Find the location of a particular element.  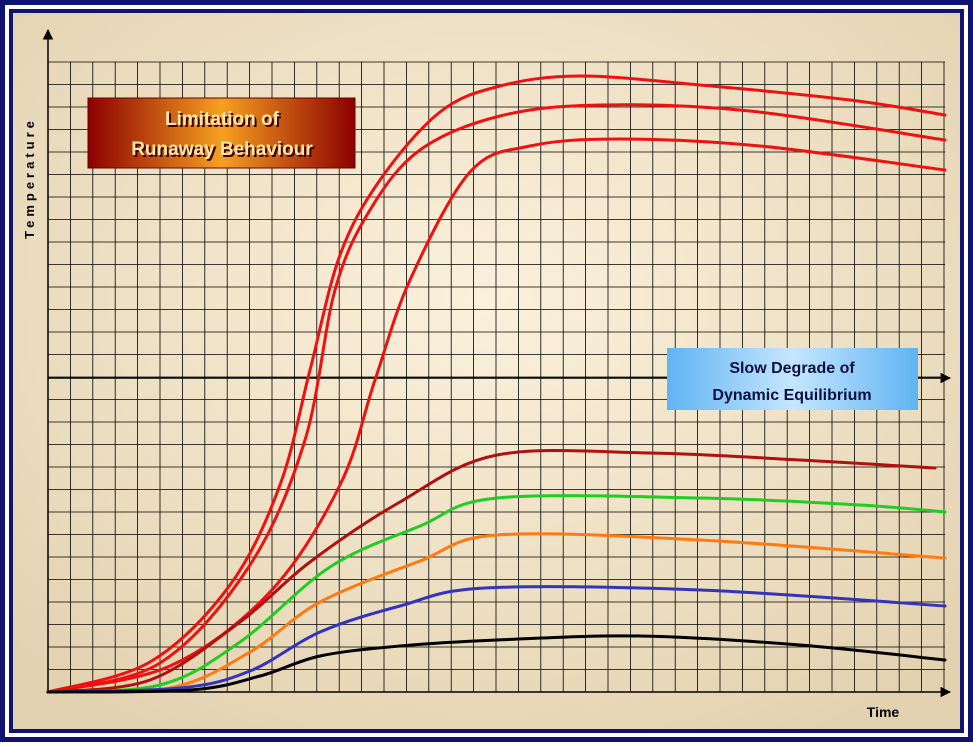

y-axis-label: Temperature is located at coordinates (29, 178).